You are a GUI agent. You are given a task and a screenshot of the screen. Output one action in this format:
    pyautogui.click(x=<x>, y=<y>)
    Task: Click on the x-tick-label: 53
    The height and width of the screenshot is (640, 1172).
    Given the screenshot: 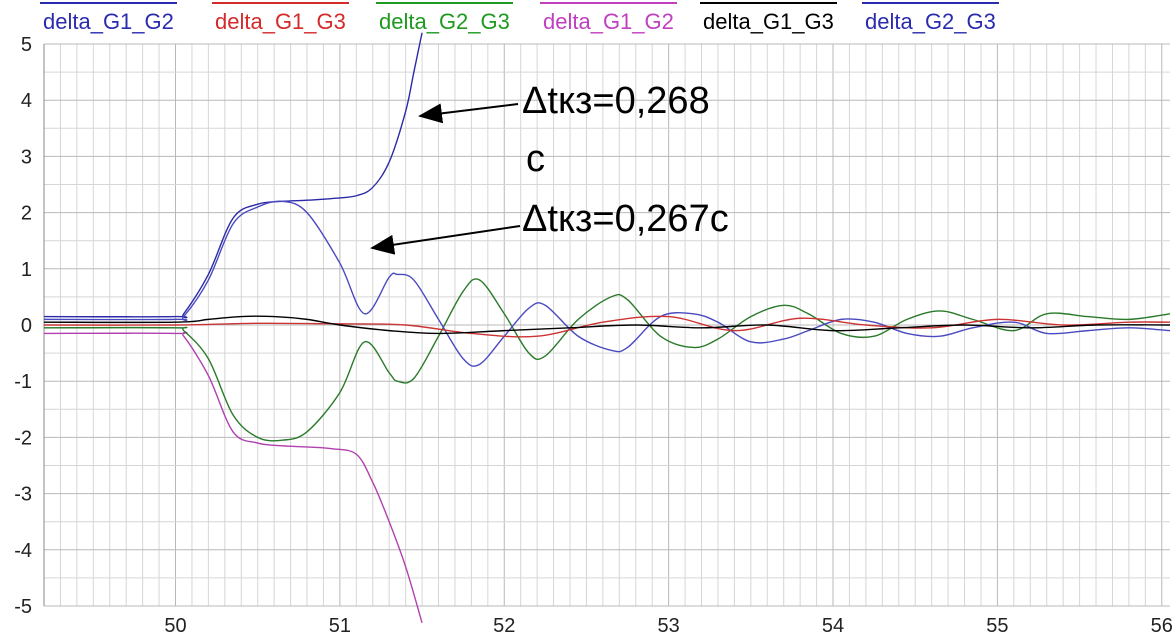 What is the action you would take?
    pyautogui.click(x=669, y=626)
    